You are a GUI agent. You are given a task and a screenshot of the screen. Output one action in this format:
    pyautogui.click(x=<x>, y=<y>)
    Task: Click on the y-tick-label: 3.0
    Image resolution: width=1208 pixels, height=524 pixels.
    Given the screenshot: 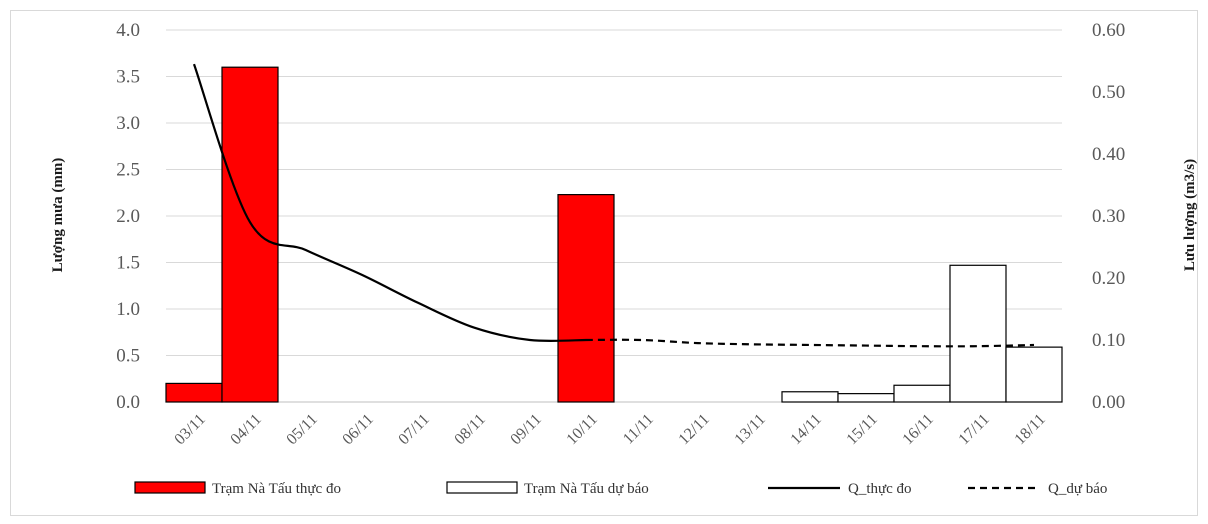 What is the action you would take?
    pyautogui.click(x=128, y=123)
    